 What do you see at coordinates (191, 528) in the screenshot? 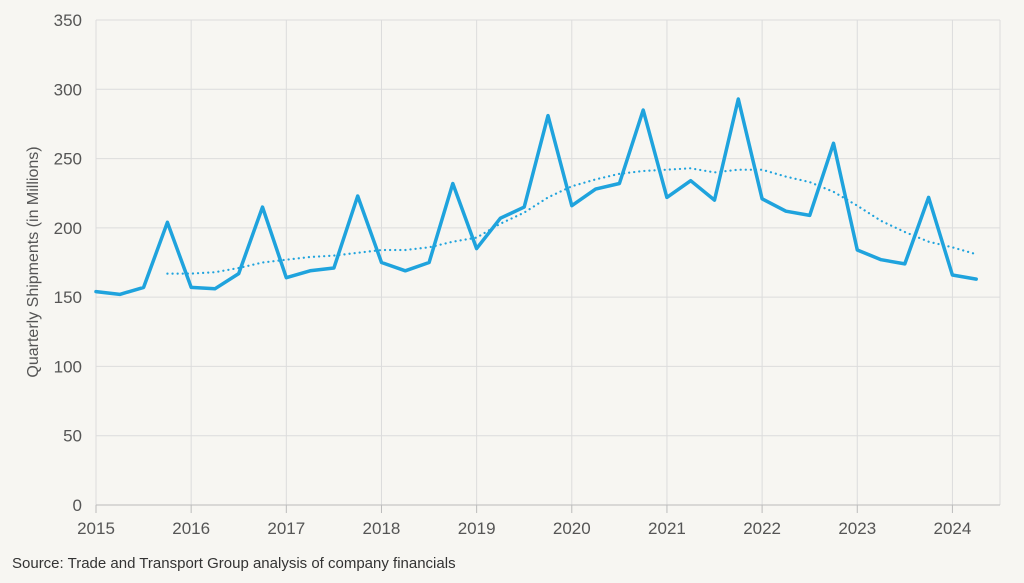
I see `x-tick-label: 2016` at bounding box center [191, 528].